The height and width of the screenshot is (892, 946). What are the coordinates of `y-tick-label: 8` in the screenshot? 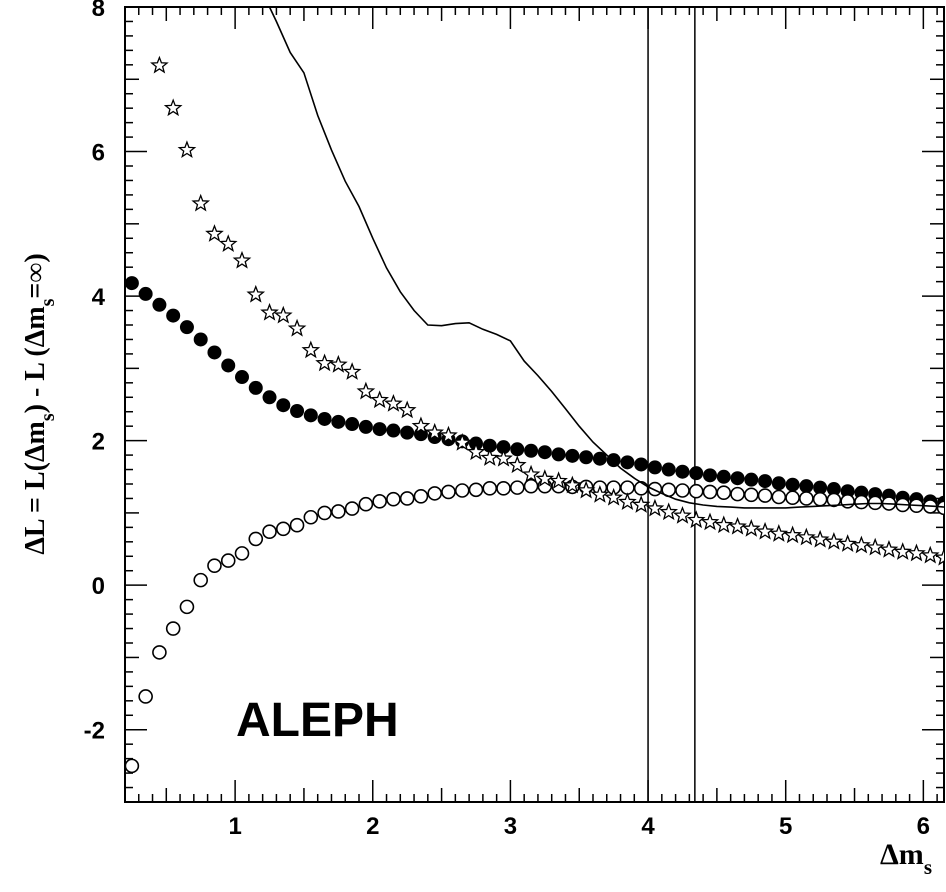 It's located at (98, 11).